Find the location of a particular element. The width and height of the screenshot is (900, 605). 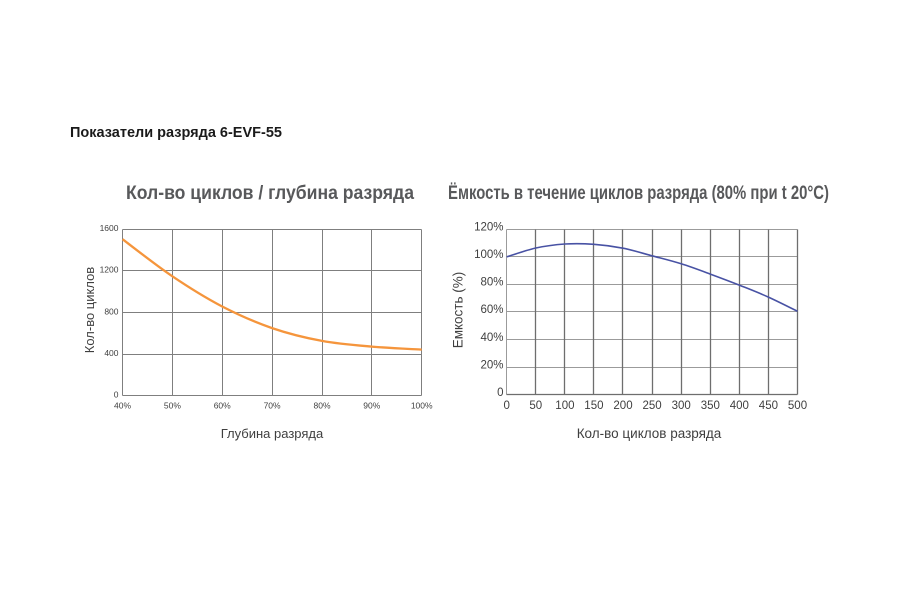

svg-text: Глубина разряда is located at coordinates (272, 433).